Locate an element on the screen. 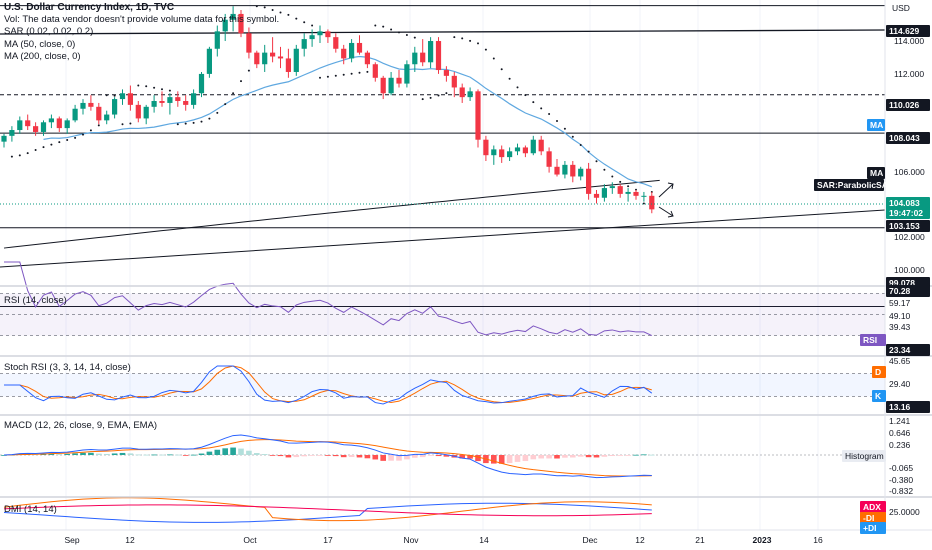 This screenshot has height=550, width=932. currency-label: USD is located at coordinates (901, 8).